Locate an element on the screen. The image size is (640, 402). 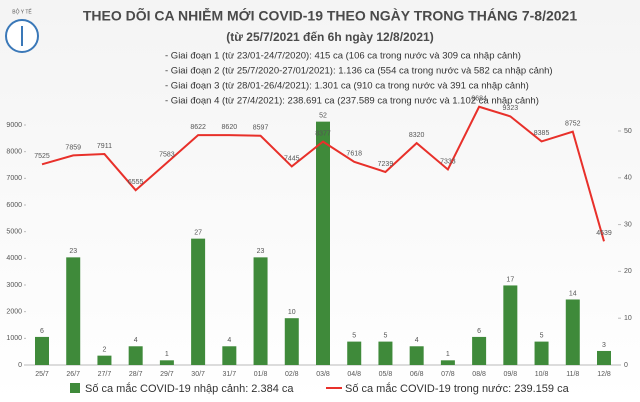
line-label: 8597 is located at coordinates (261, 128).